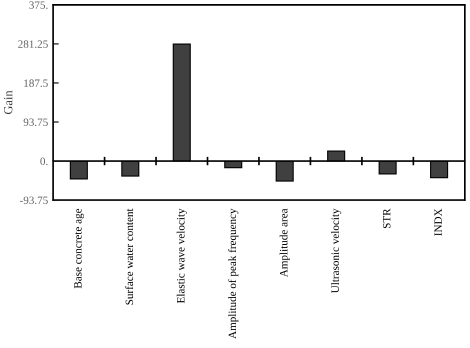 The height and width of the screenshot is (348, 470). I want to click on x-tick-label: Surface water content, so click(129, 256).